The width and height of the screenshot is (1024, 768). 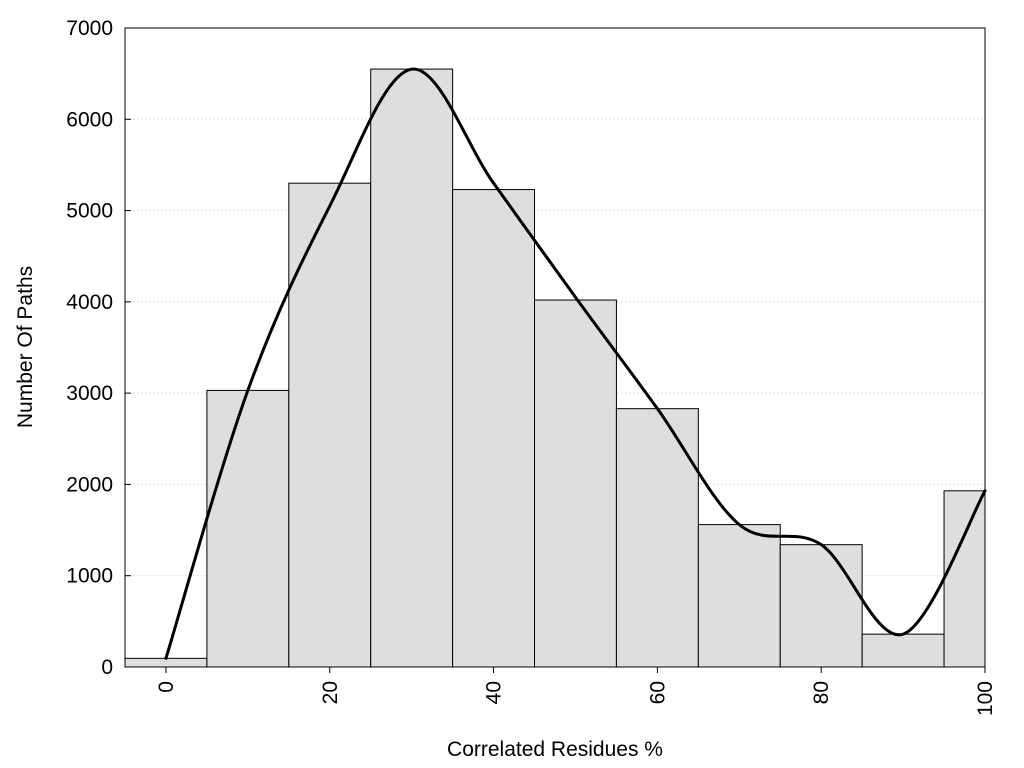 I want to click on x-tick-label: 60, so click(x=657, y=692).